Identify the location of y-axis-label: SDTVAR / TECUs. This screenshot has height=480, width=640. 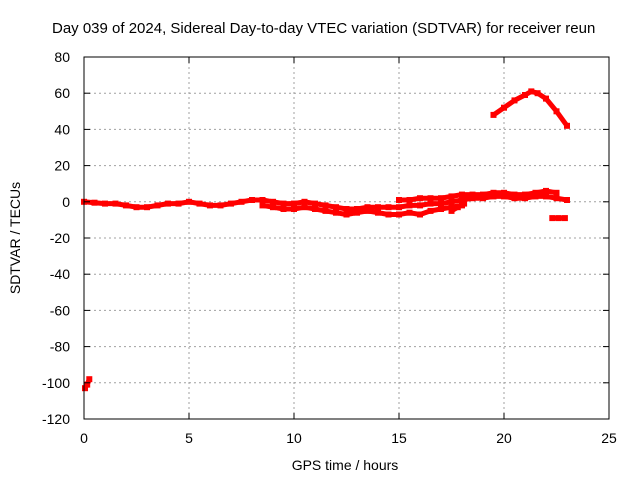
(15, 238).